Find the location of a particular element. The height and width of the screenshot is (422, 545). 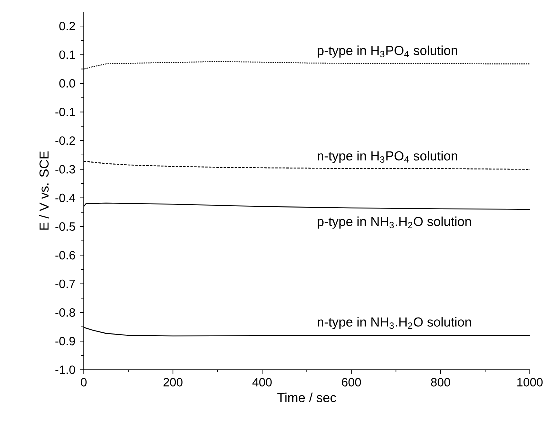

y-tick-label: -0.3 is located at coordinates (66, 169).